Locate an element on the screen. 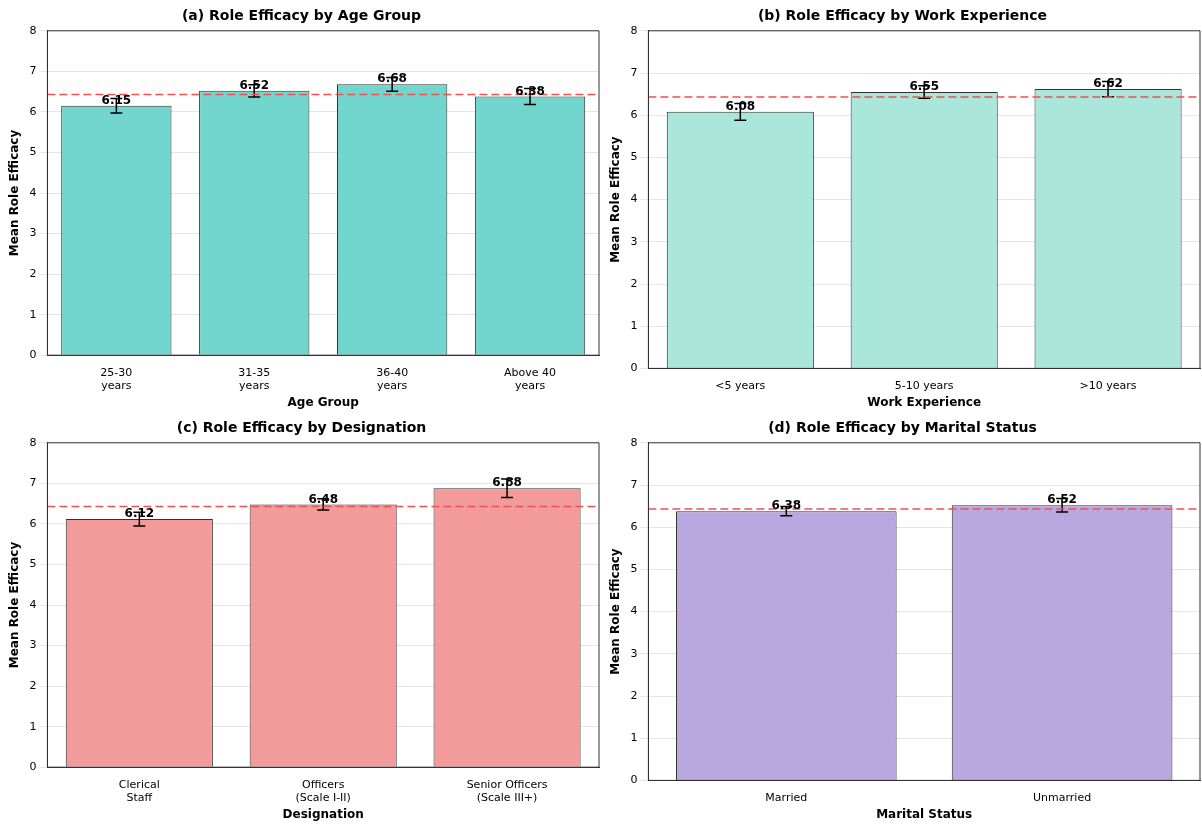  data-label: 6.15 is located at coordinates (116, 99).